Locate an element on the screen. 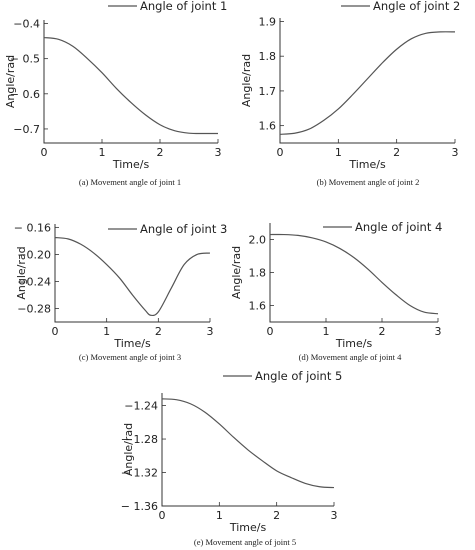  figure-caption: (c) Movement angle of joint 3 is located at coordinates (130, 357).